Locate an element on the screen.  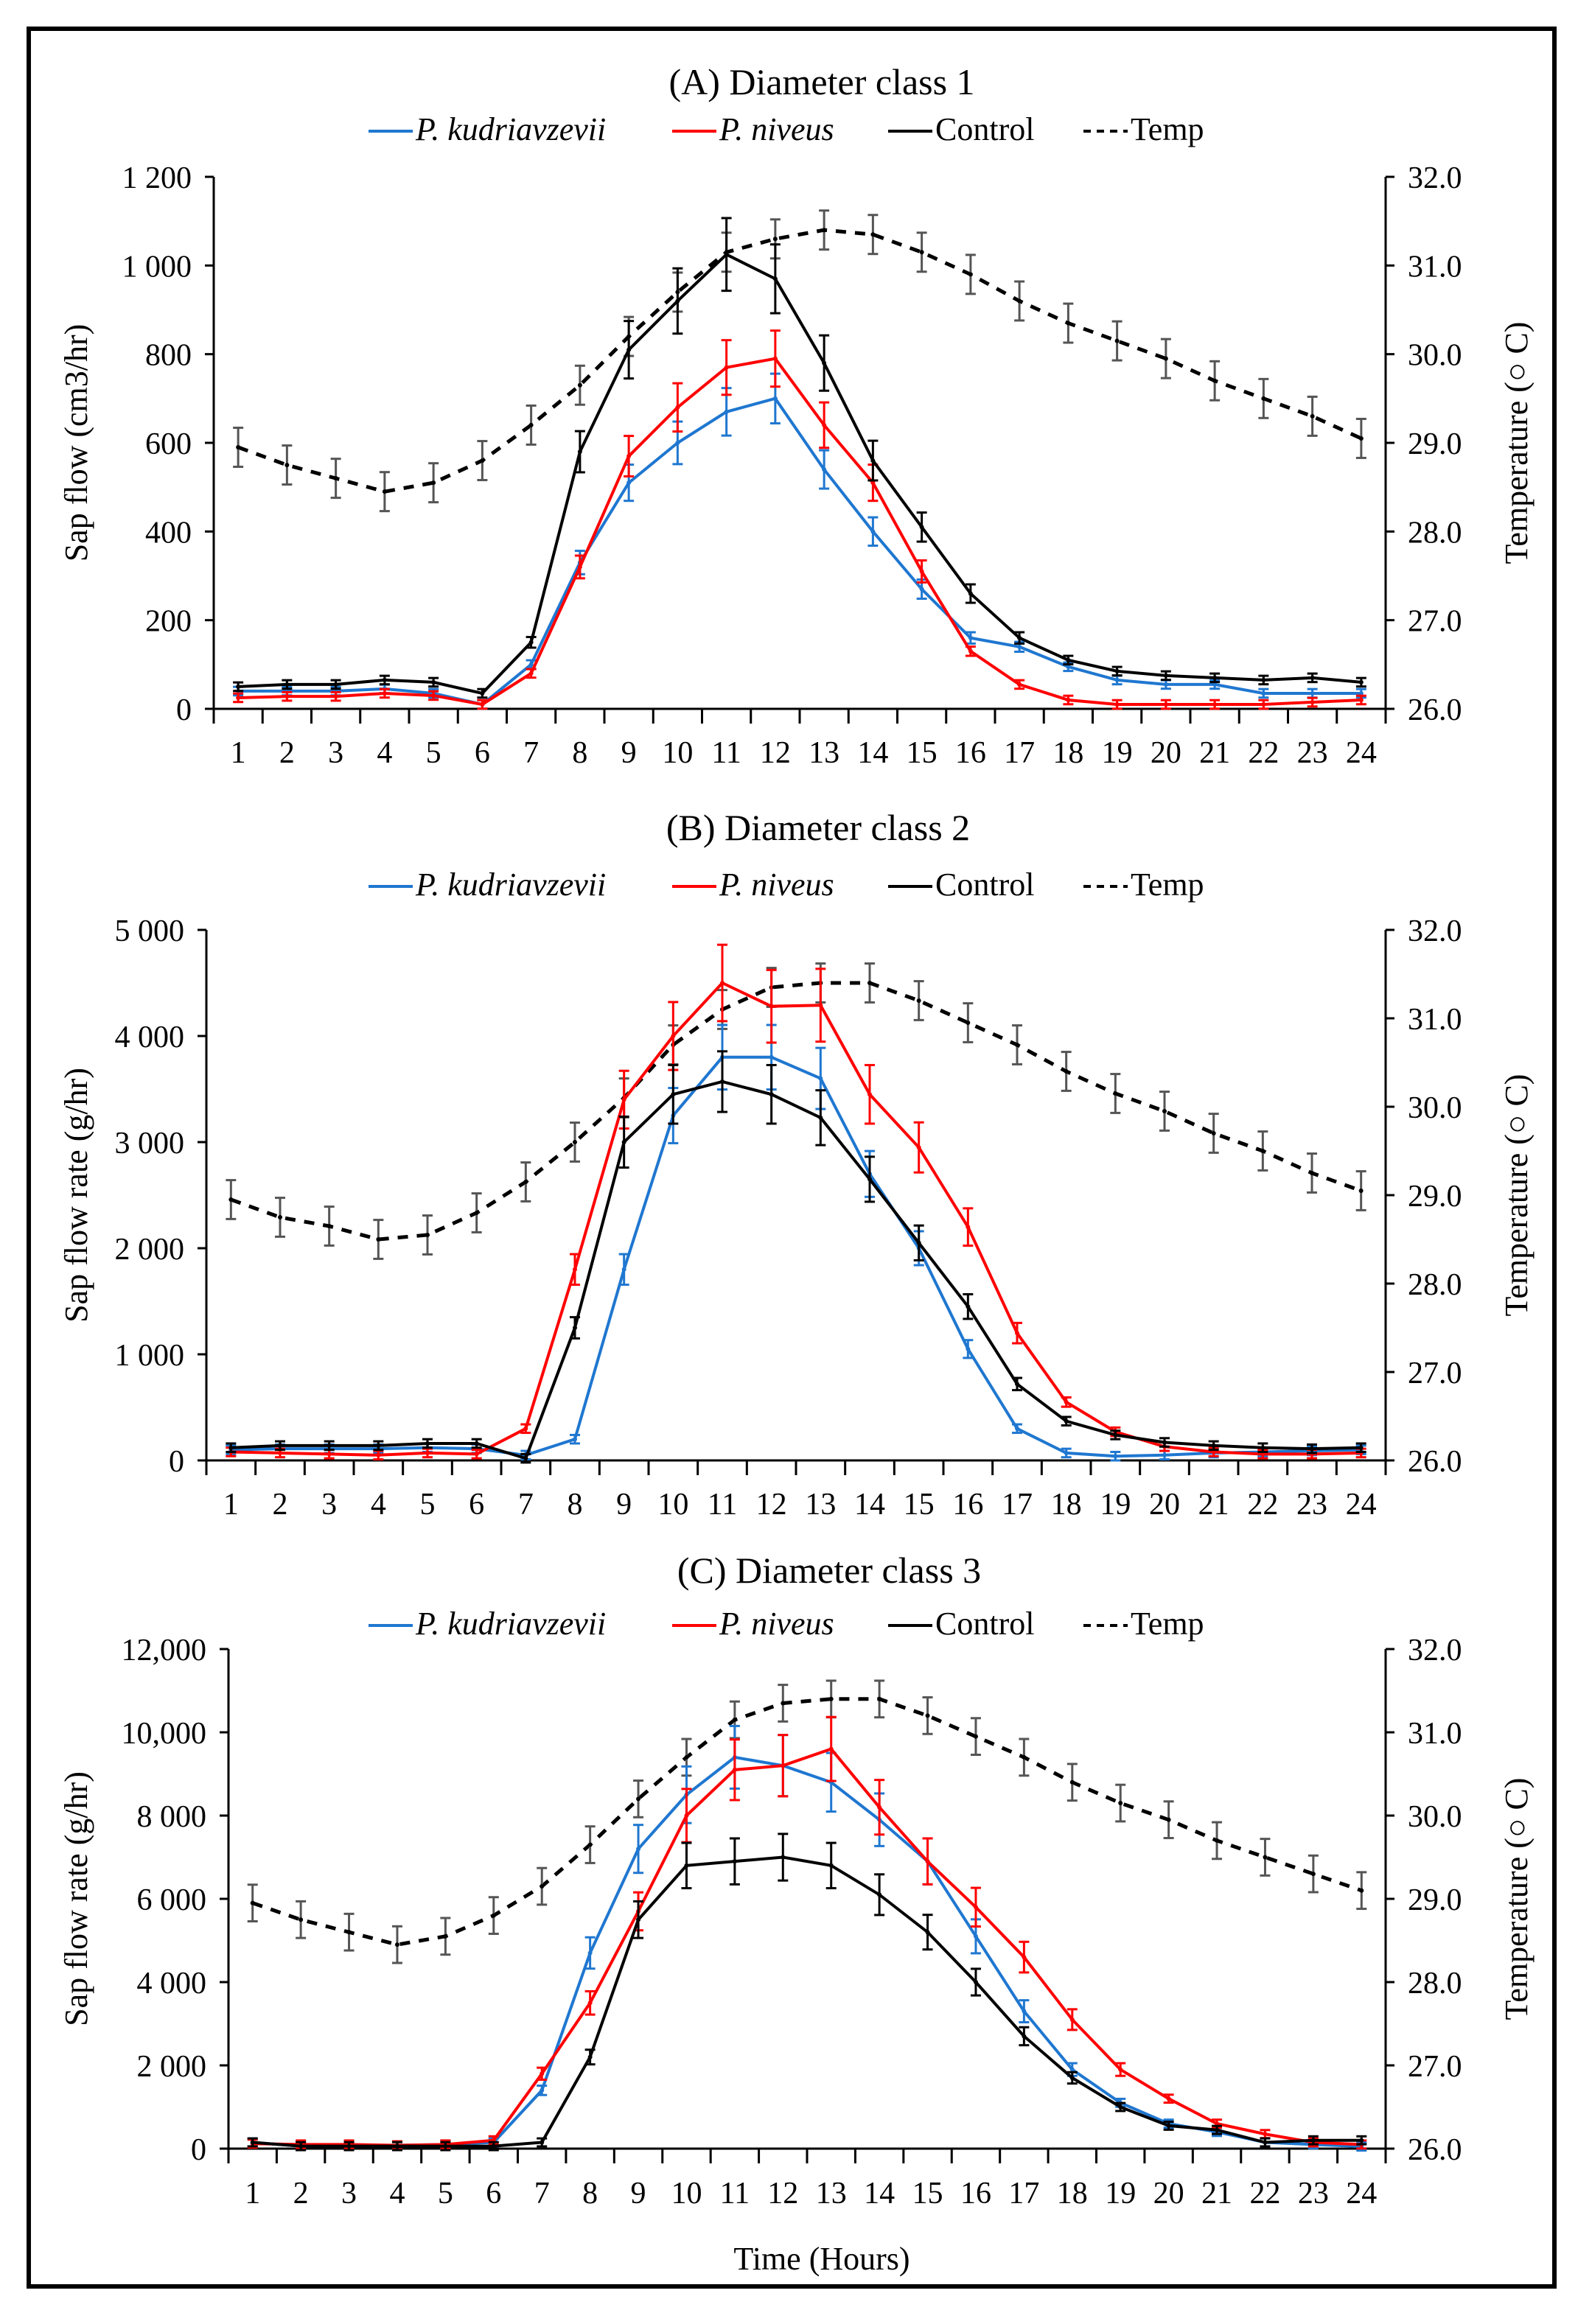
y-tick-label: 10,000 is located at coordinates (164, 1734).